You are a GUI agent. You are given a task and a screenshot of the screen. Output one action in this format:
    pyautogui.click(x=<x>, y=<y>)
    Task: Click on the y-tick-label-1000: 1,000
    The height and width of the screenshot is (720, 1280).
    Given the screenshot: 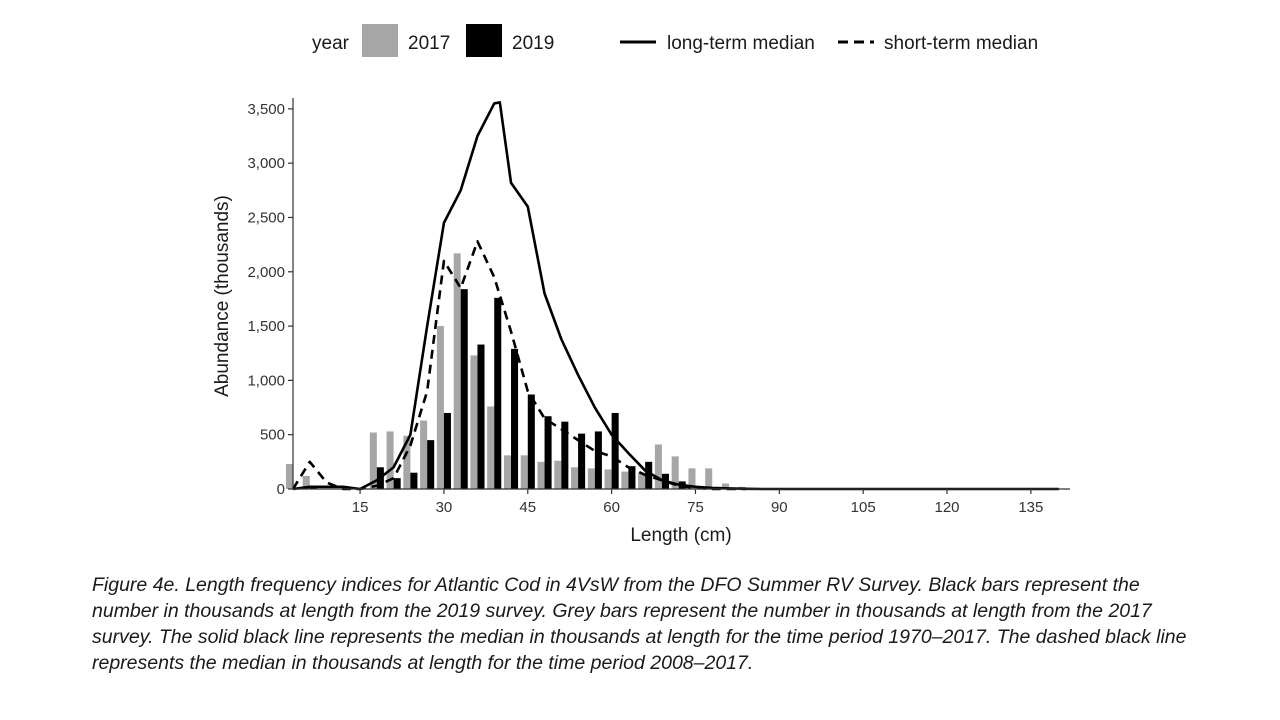 What is the action you would take?
    pyautogui.click(x=266, y=380)
    